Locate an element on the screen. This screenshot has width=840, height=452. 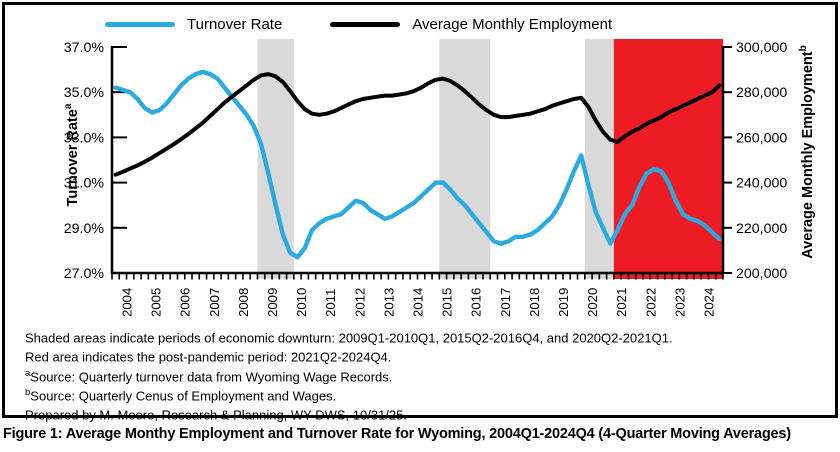
left-axis-tick-label: 27.0% is located at coordinates (84, 274).